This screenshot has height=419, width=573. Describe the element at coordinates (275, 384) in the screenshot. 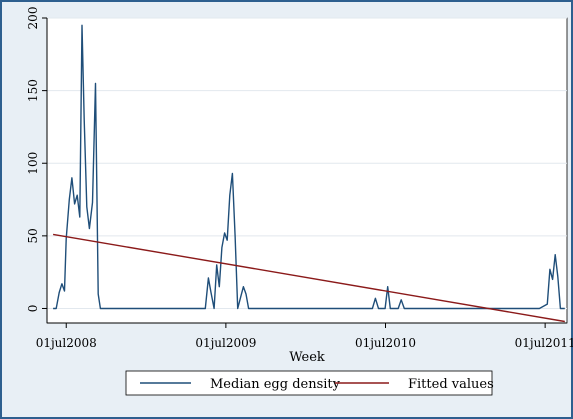

I see `legend-label-median-egg-density: Median egg density` at that location.